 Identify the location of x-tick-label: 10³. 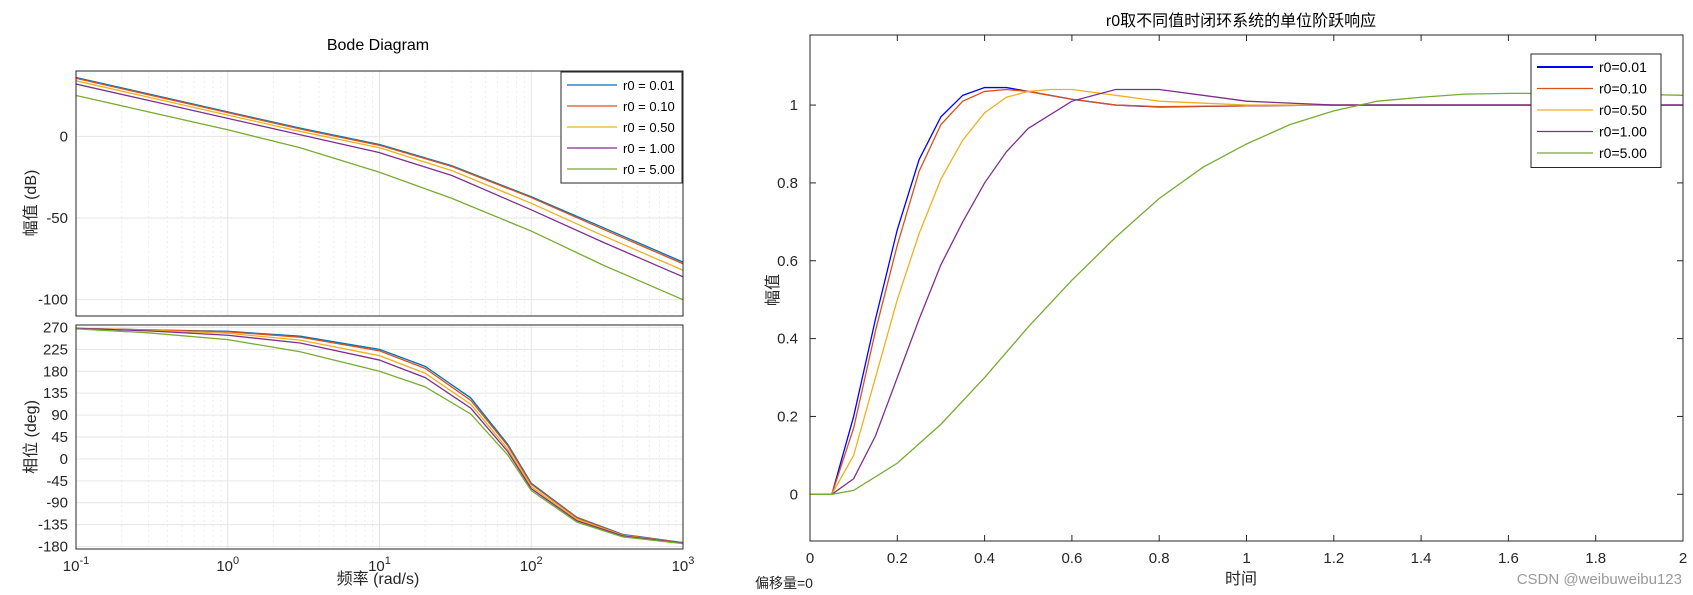
(683, 565).